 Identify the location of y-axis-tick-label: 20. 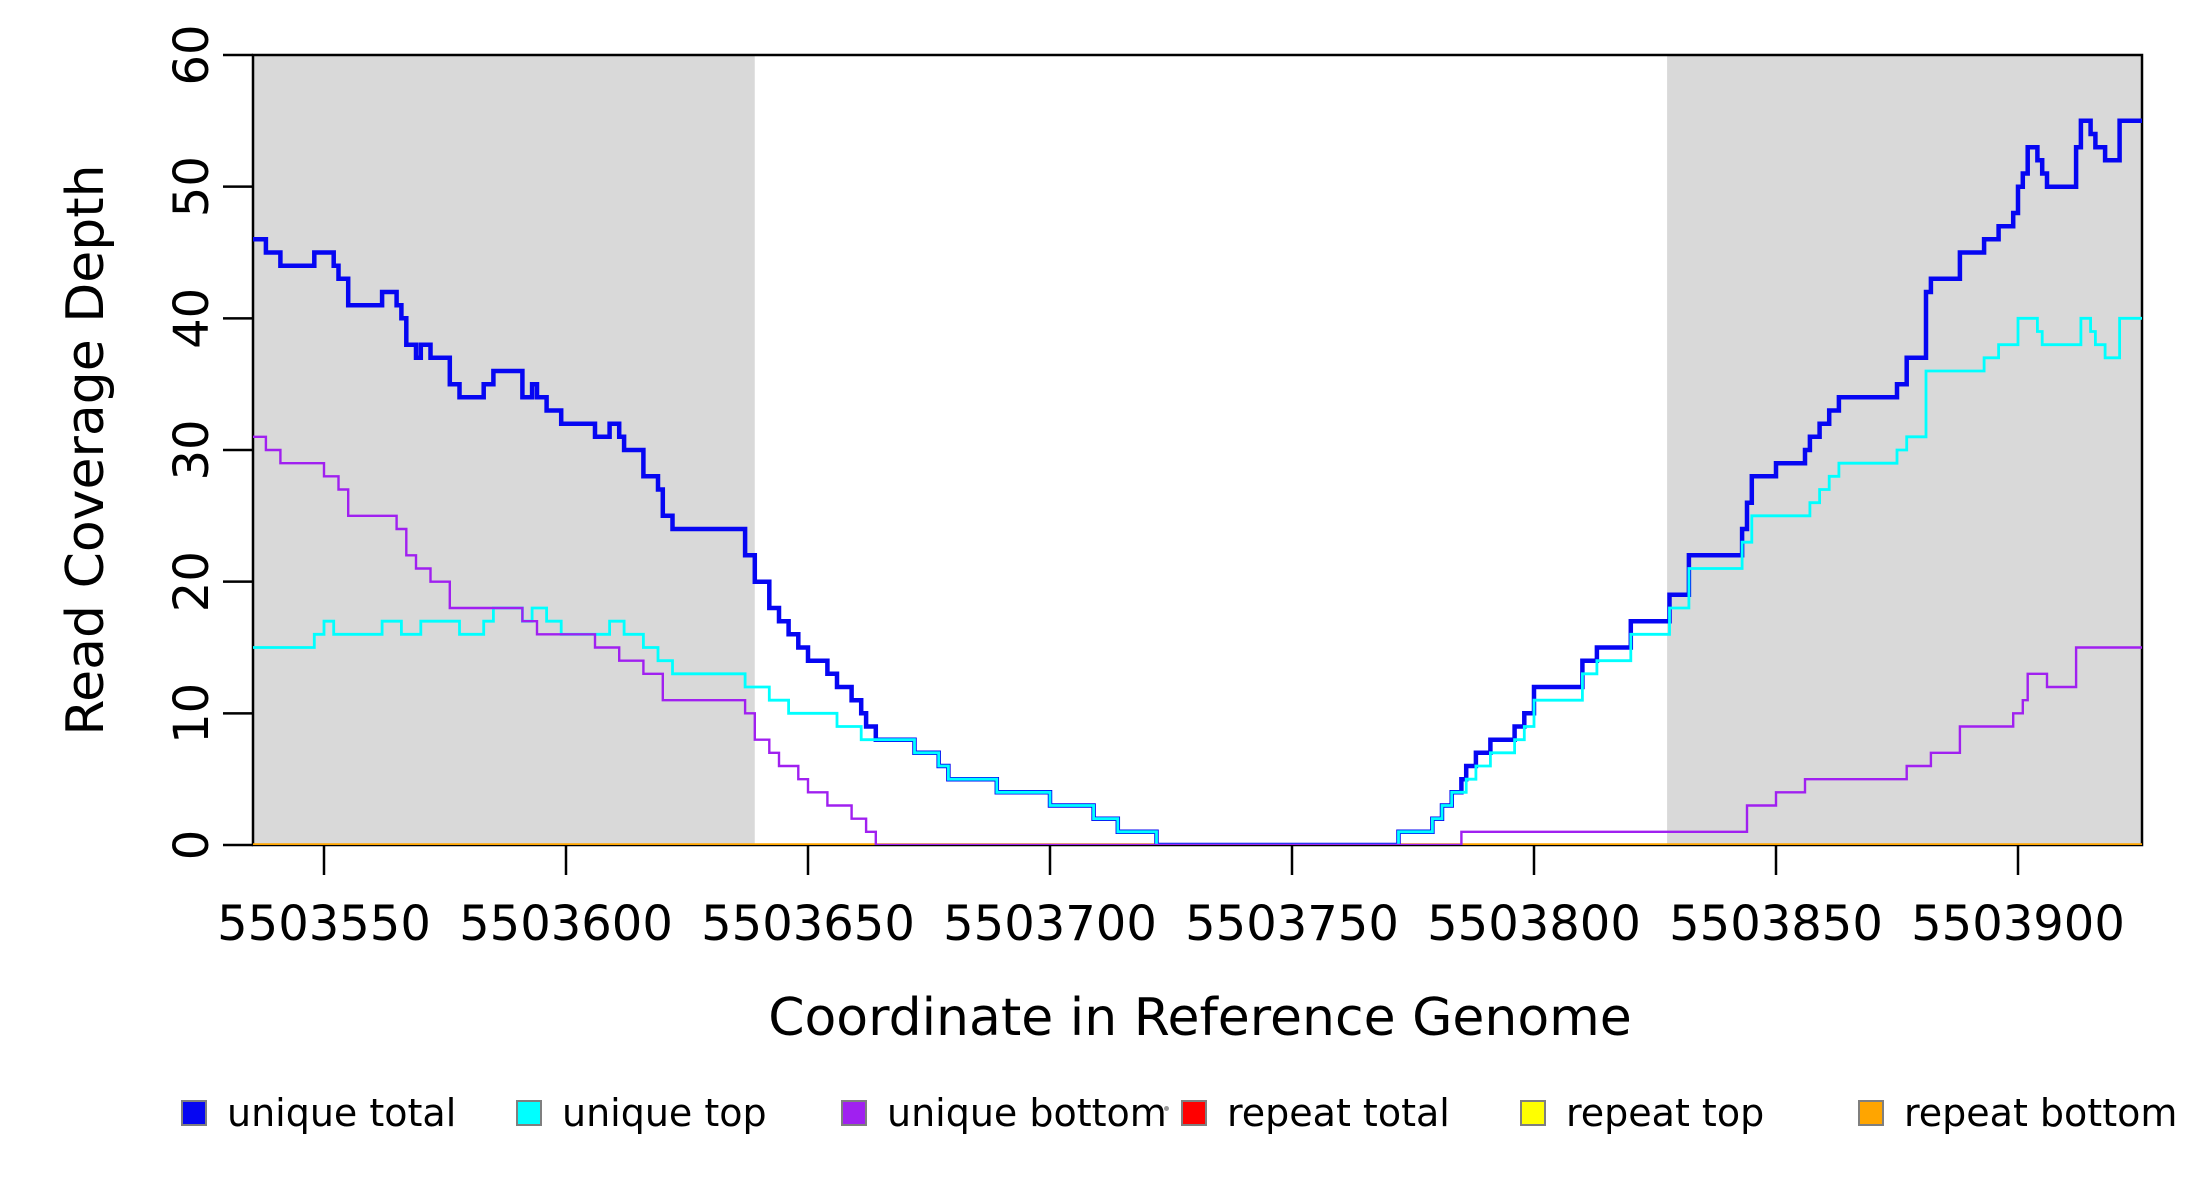
(192, 581).